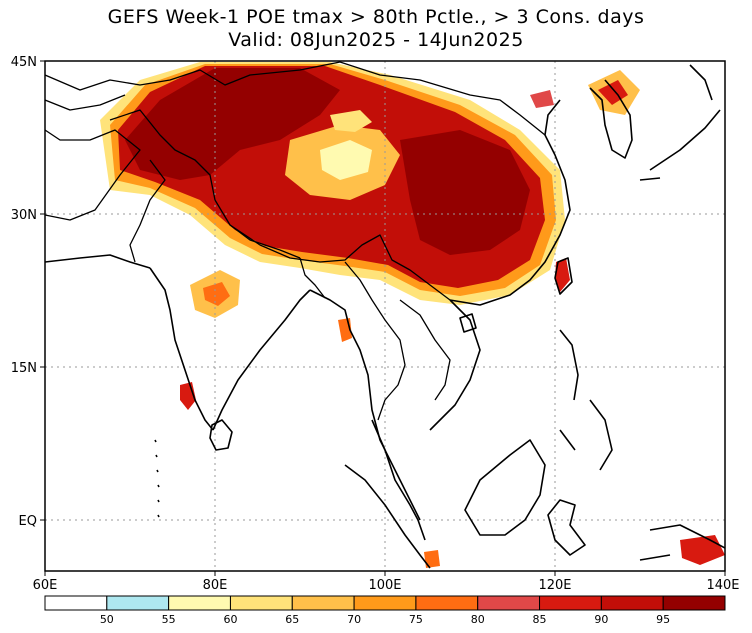 This screenshot has width=752, height=633. What do you see at coordinates (601, 619) in the screenshot?
I see `colorbar-label: 90` at bounding box center [601, 619].